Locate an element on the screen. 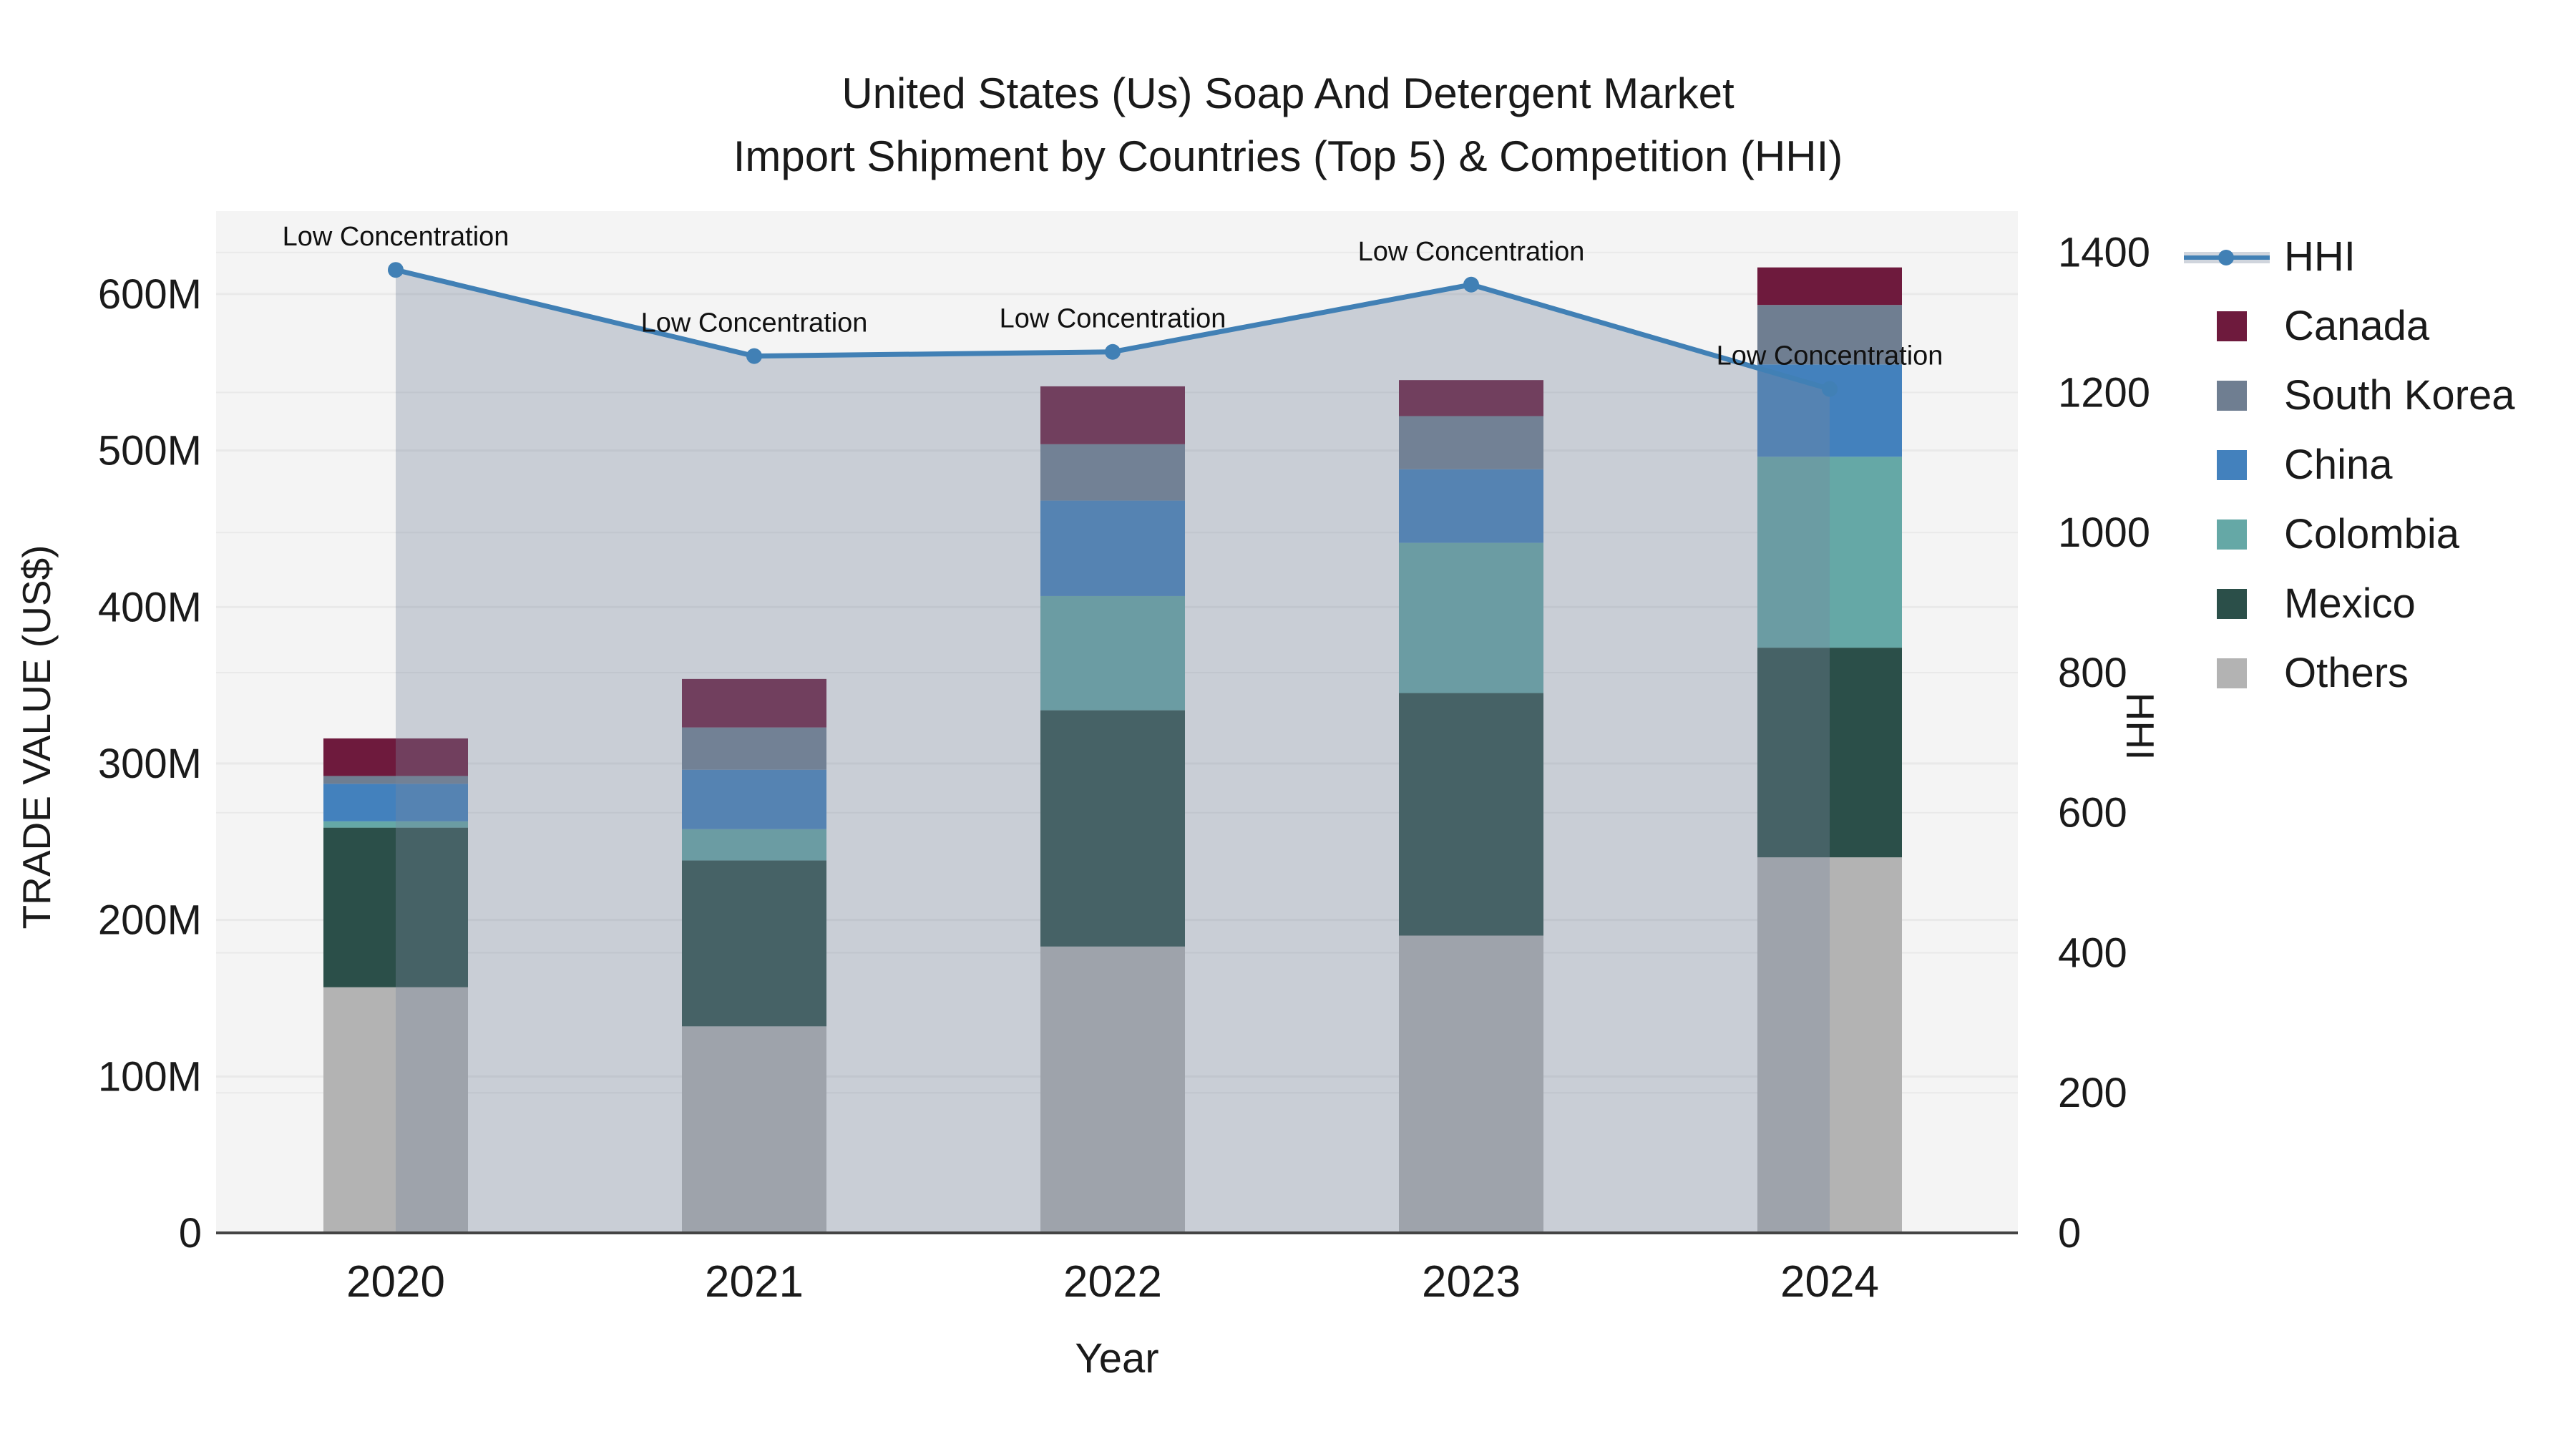  annotation-2022: Low Concentration is located at coordinates (1113, 319).